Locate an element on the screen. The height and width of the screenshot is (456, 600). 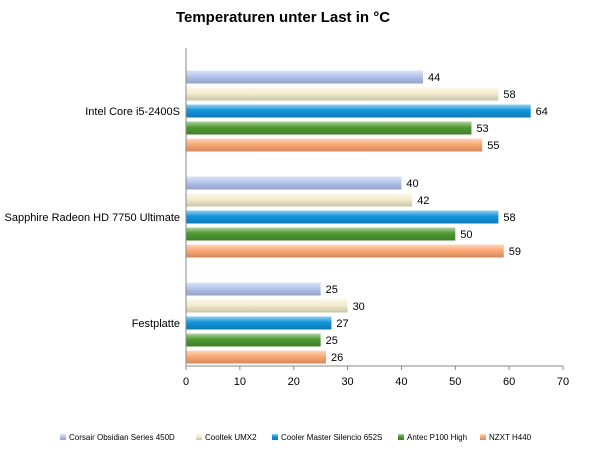
x-tick-label: 0 is located at coordinates (186, 382).